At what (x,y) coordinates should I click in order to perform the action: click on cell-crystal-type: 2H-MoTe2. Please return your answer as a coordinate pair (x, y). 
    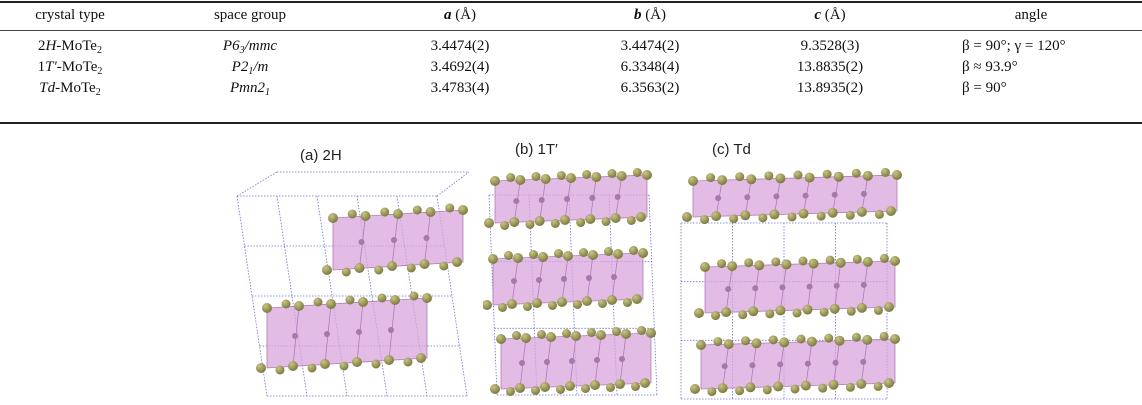
    Looking at the image, I should click on (70, 47).